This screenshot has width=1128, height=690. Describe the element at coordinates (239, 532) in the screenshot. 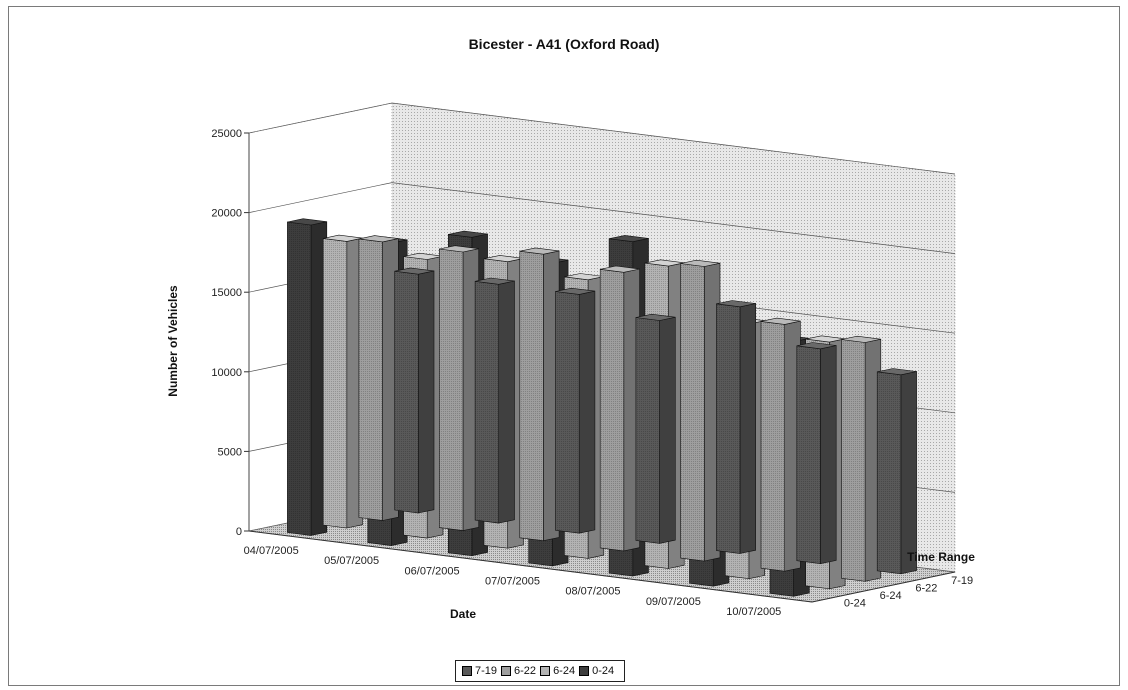

I see `y-tick-label: 0` at that location.